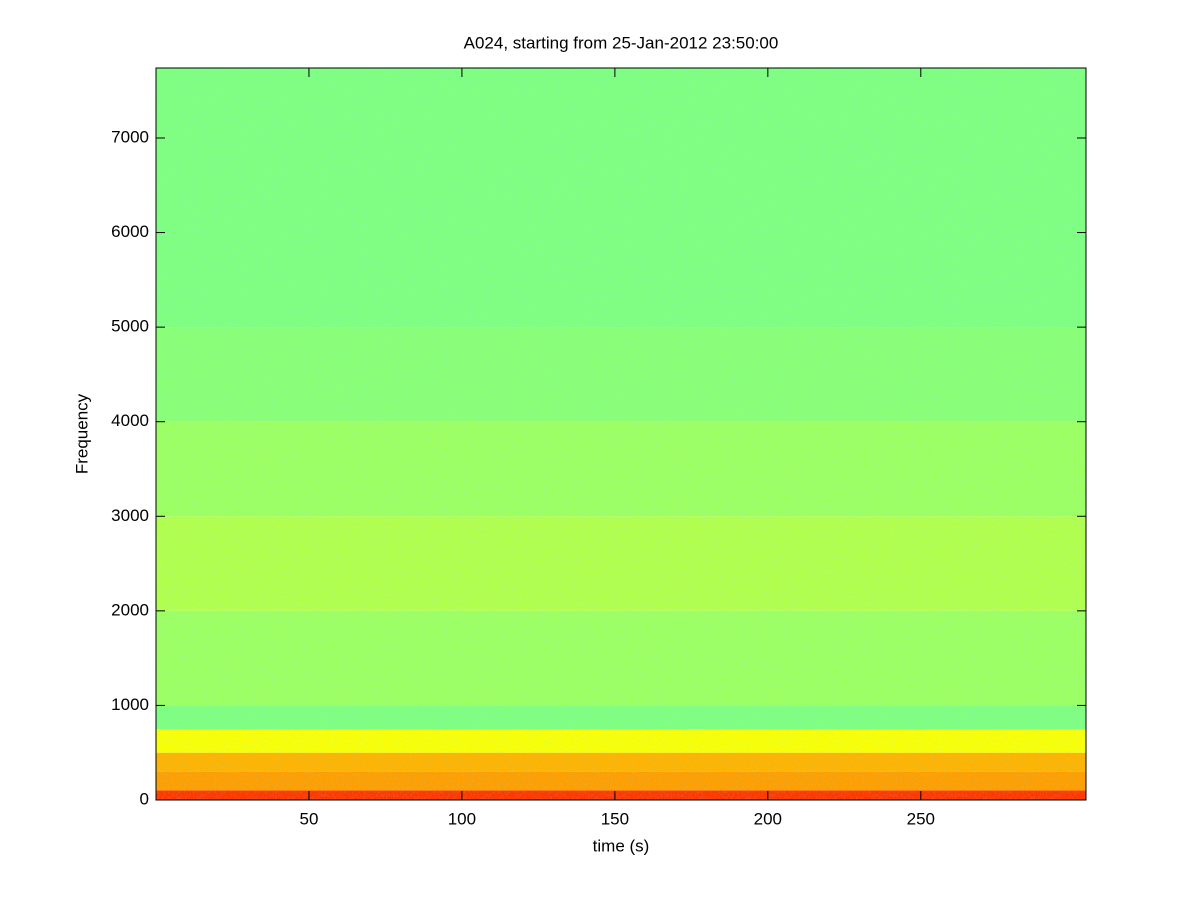 This screenshot has height=900, width=1200. I want to click on x-axis-label: time (s), so click(621, 845).